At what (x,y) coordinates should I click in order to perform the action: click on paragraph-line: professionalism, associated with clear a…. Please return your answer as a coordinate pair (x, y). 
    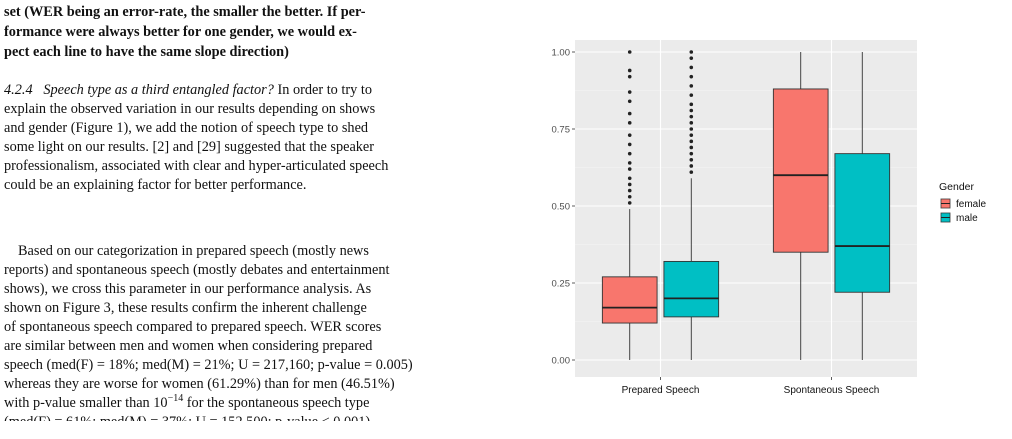
    Looking at the image, I should click on (196, 166).